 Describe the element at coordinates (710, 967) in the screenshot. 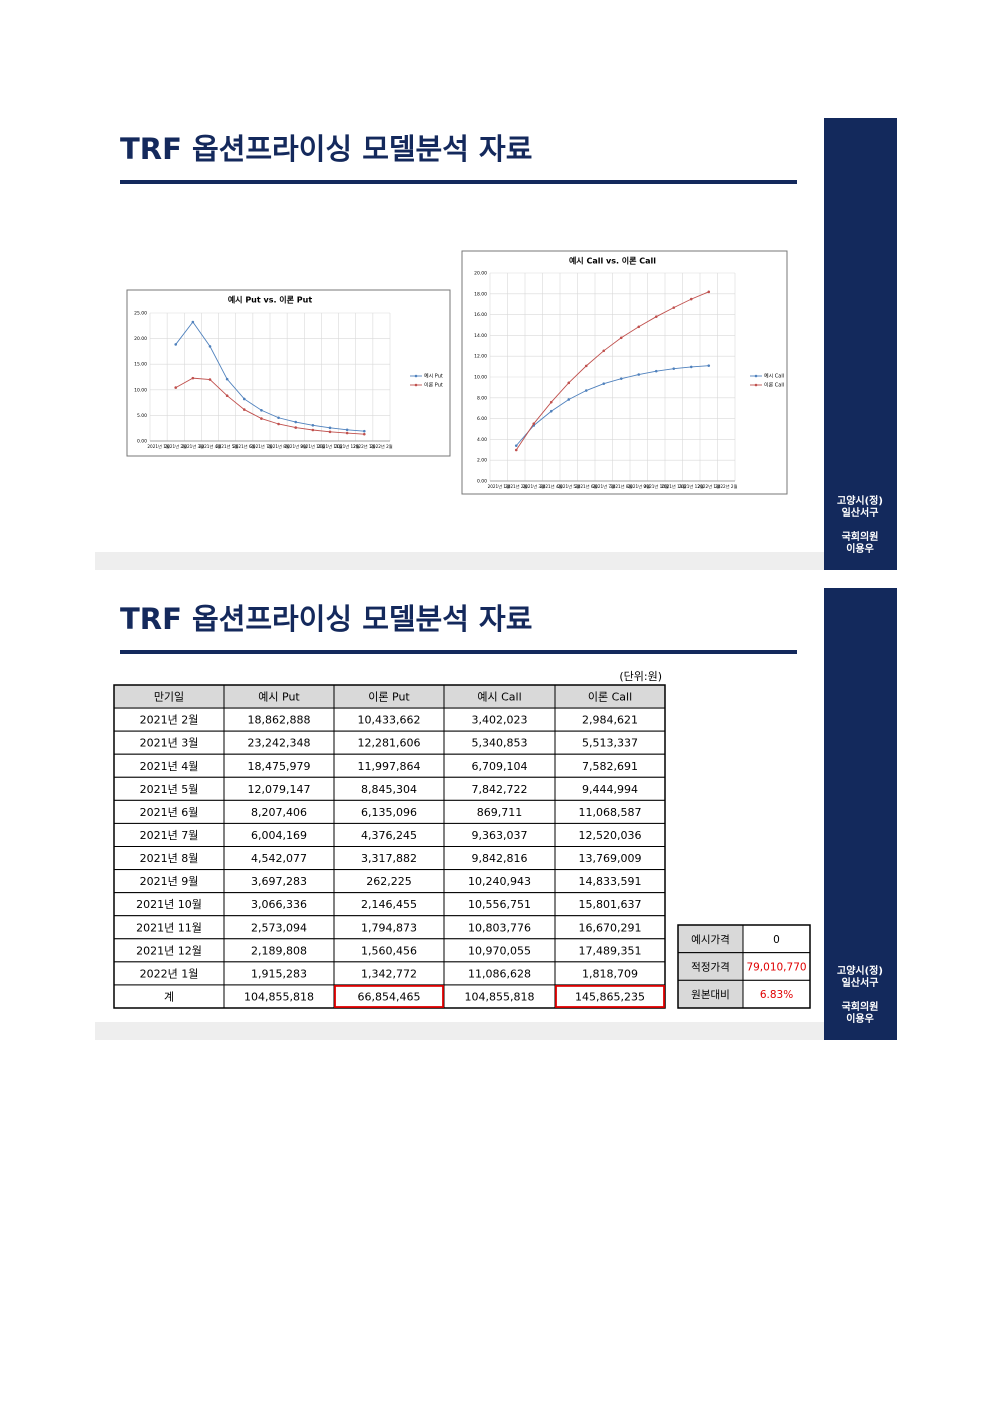

I see `summary-label: 적정가격` at that location.